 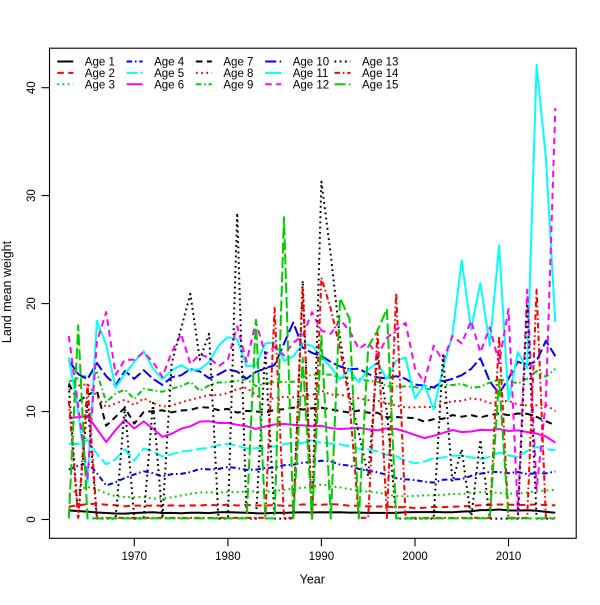 What do you see at coordinates (509, 557) in the screenshot?
I see `svg-text: 2010` at bounding box center [509, 557].